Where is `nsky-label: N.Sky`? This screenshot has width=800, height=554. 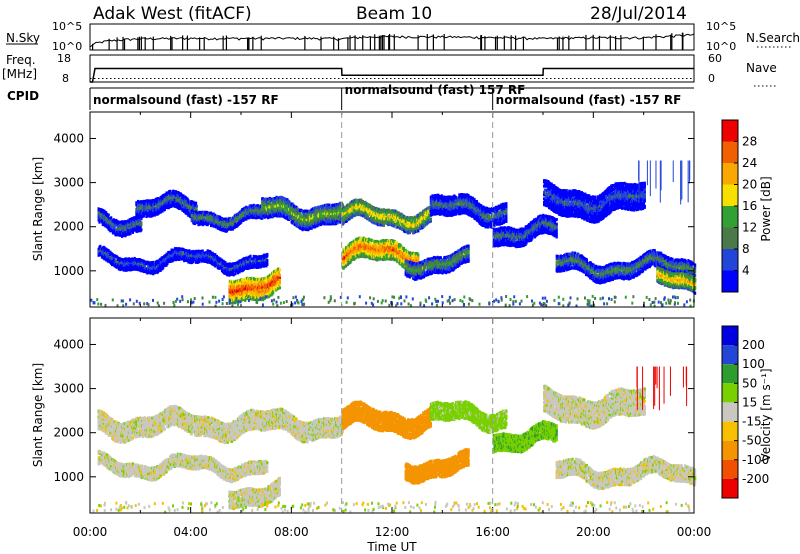
nsky-label: N.Sky is located at coordinates (23, 38).